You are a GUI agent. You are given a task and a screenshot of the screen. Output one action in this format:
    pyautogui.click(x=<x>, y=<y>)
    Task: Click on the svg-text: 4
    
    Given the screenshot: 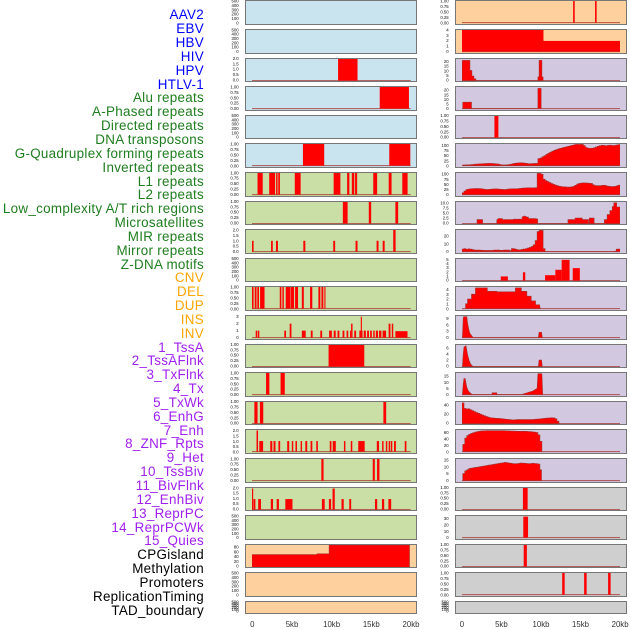 What is the action you would take?
    pyautogui.click(x=447, y=263)
    